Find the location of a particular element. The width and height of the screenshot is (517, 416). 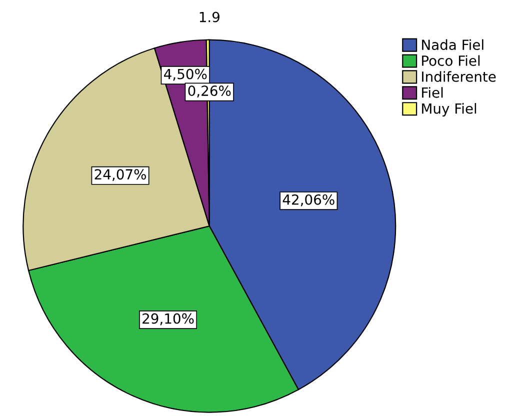

chart-title: 1.9 is located at coordinates (210, 17).